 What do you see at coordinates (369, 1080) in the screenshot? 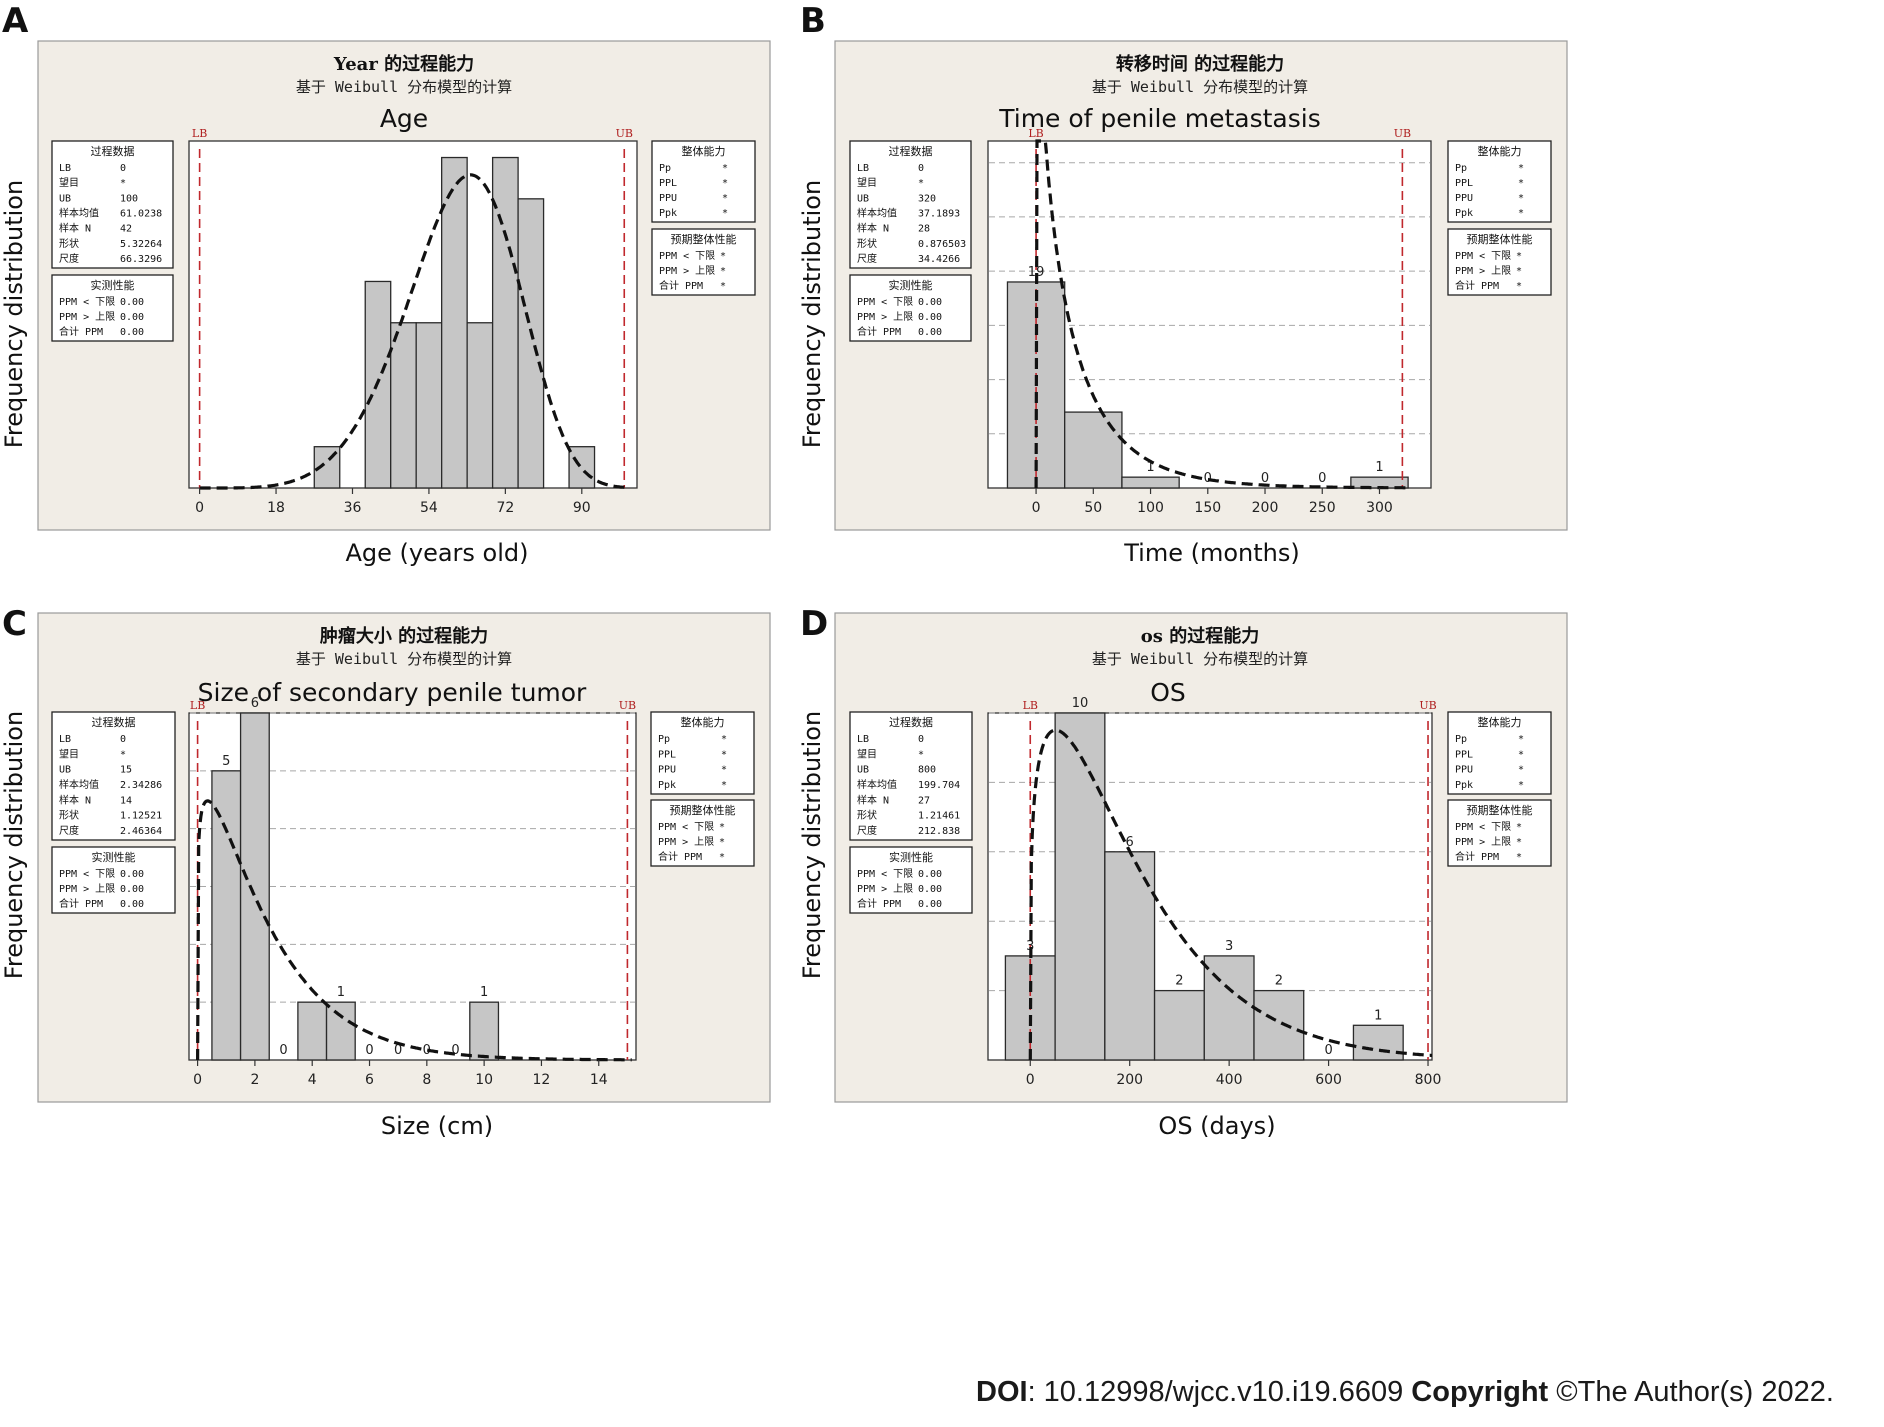
I see `x-tick-label: 6` at bounding box center [369, 1080].